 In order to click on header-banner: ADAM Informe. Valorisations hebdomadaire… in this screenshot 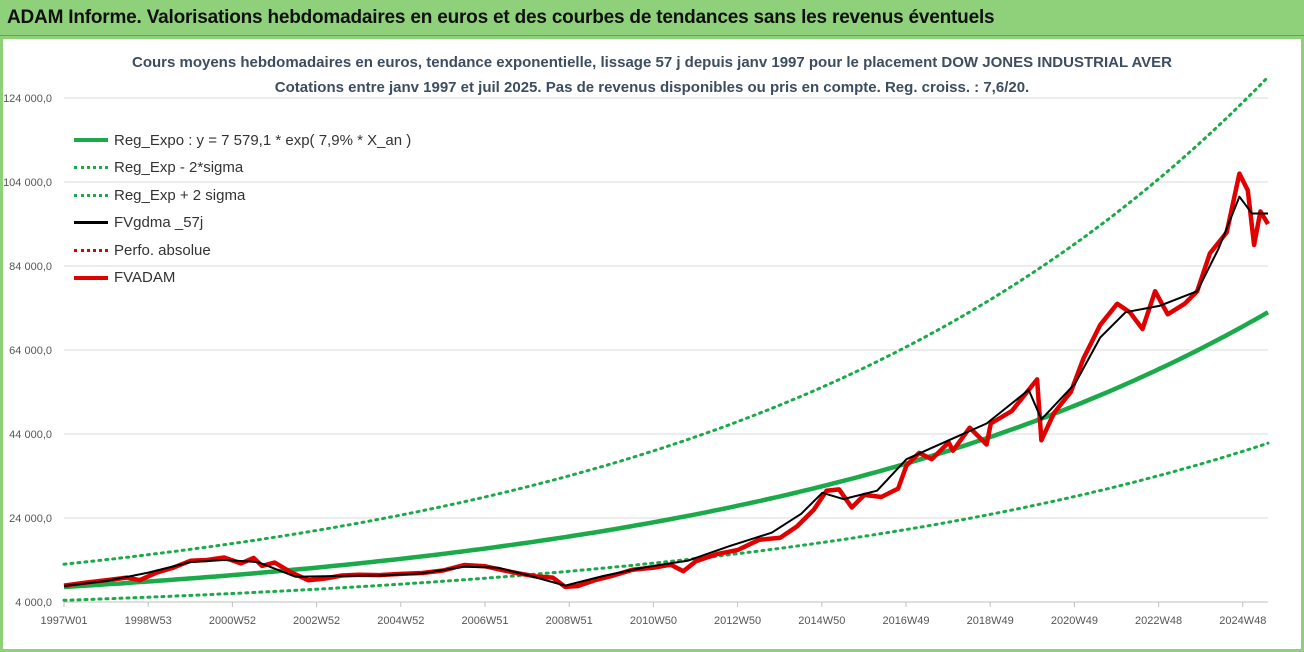, I will do `click(652, 18)`.